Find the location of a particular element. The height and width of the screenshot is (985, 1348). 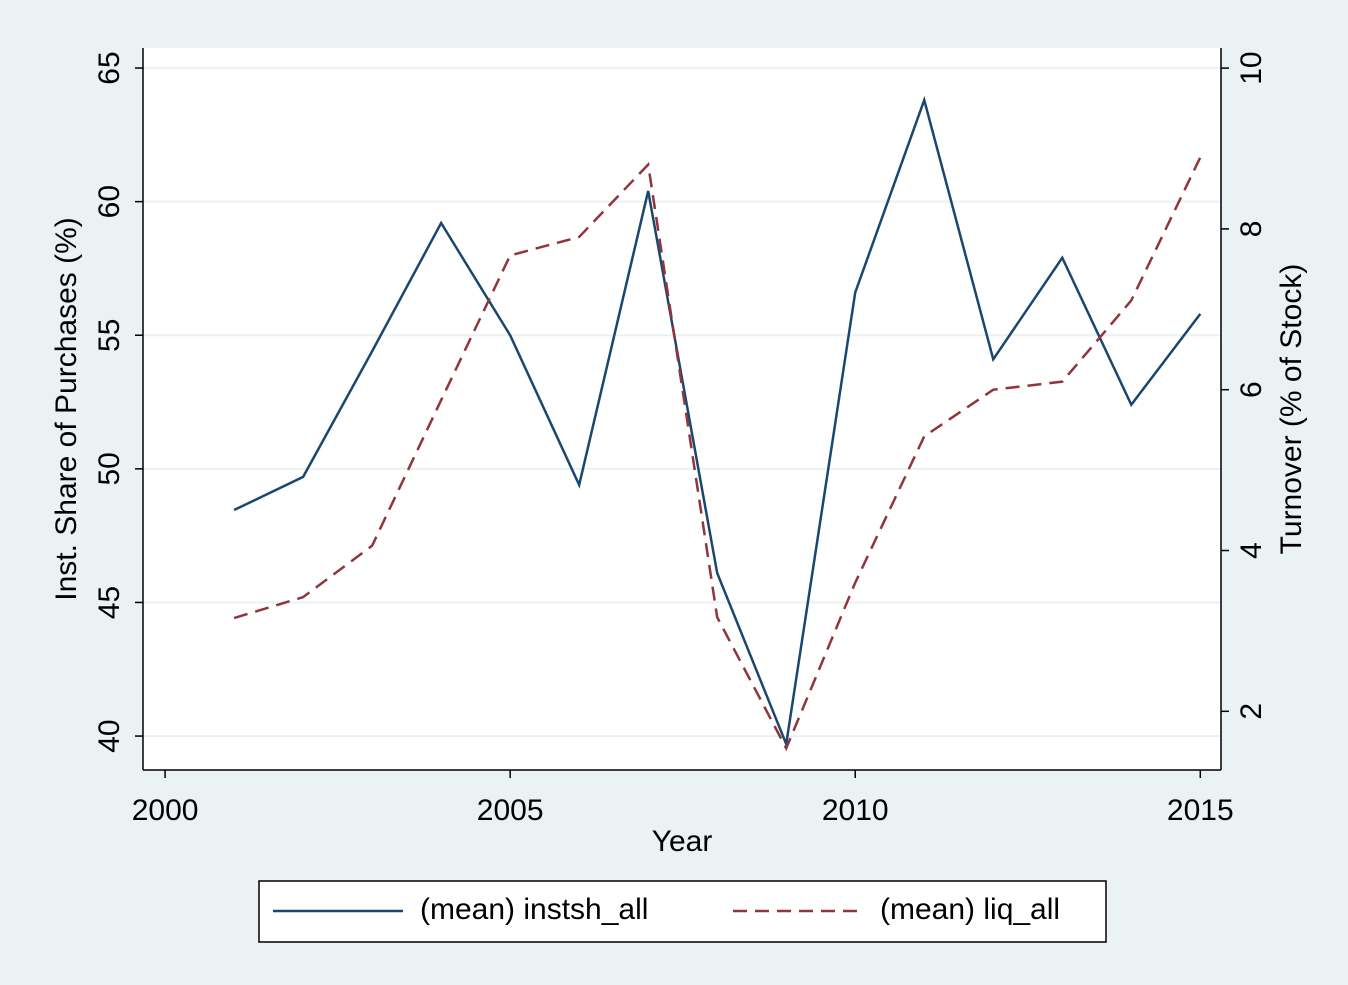

y2-tick-label: 10 is located at coordinates (1251, 67).